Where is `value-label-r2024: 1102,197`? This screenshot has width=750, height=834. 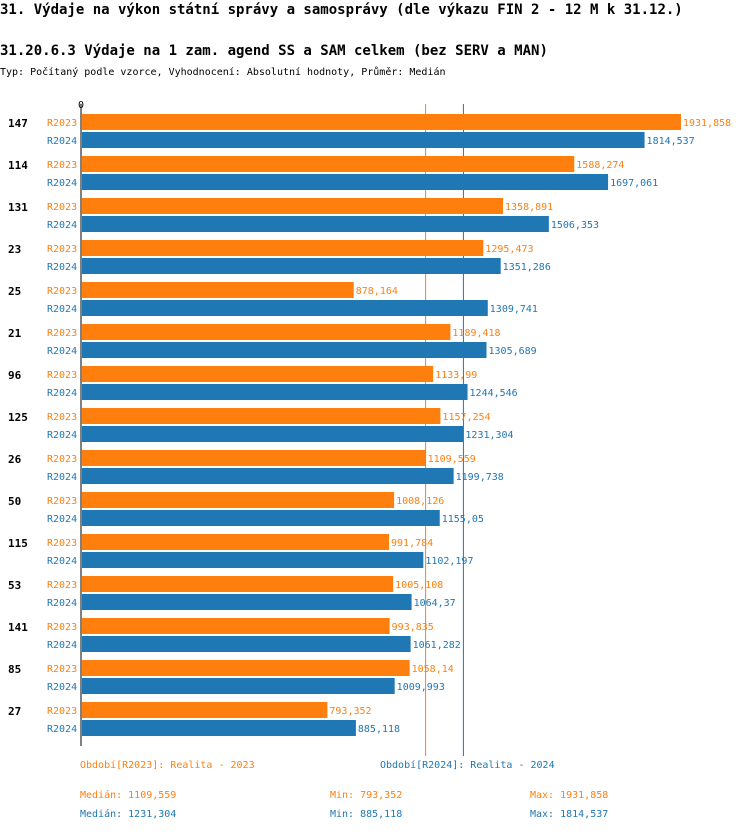
value-label-r2024: 1102,197 is located at coordinates (449, 561).